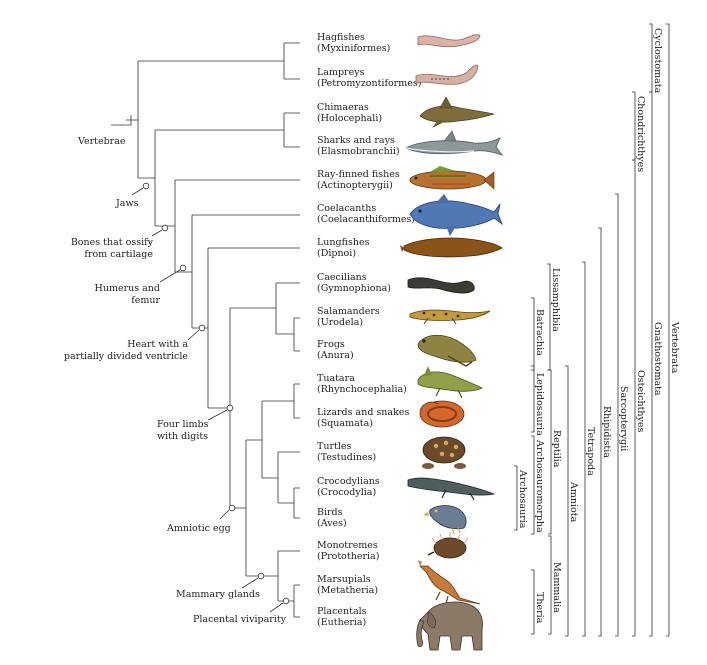 Image resolution: width=707 pixels, height=665 pixels. What do you see at coordinates (183, 430) in the screenshot?
I see `character-label-four-limbs: Four limbs with digits` at bounding box center [183, 430].